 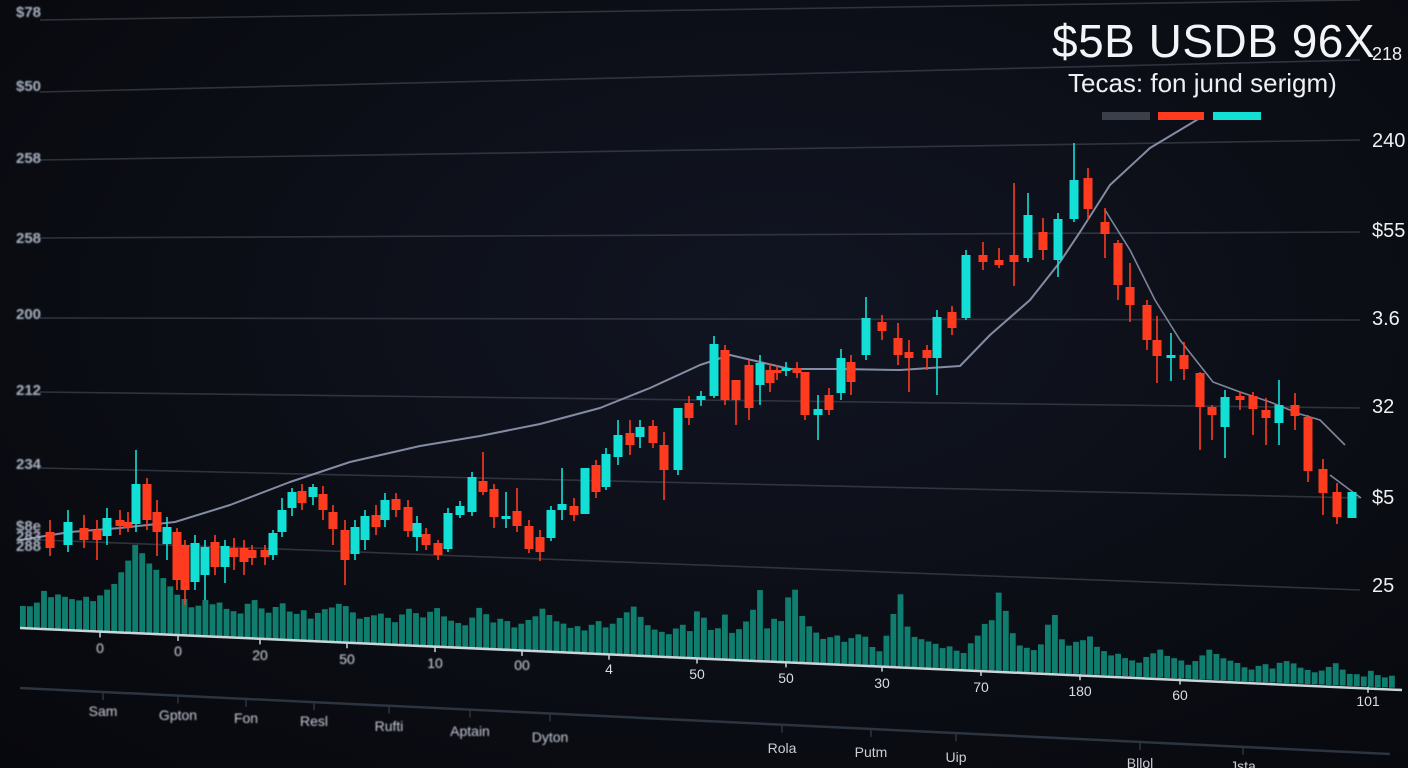 I want to click on x-tick-label: 4, so click(x=609, y=669).